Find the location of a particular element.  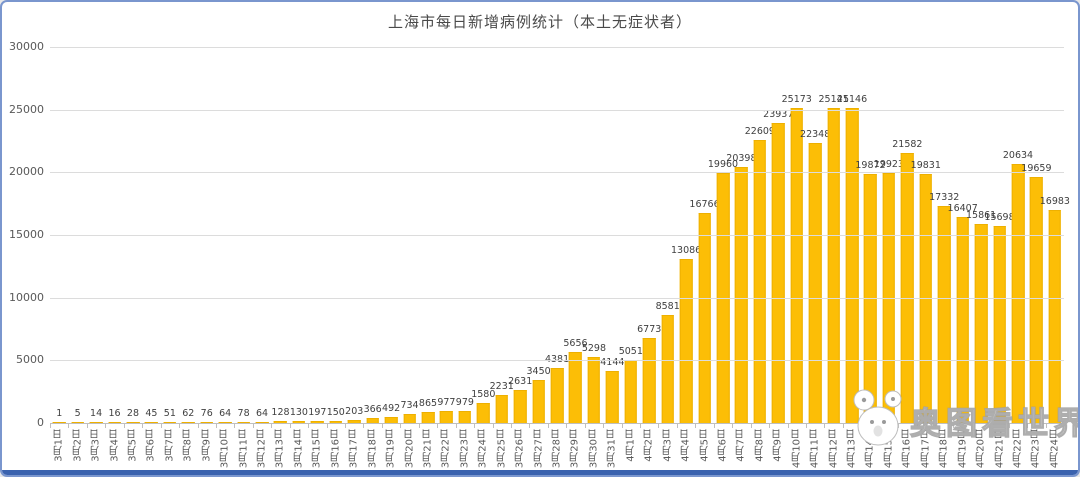

bar-cell: 979 is located at coordinates (465, 235).